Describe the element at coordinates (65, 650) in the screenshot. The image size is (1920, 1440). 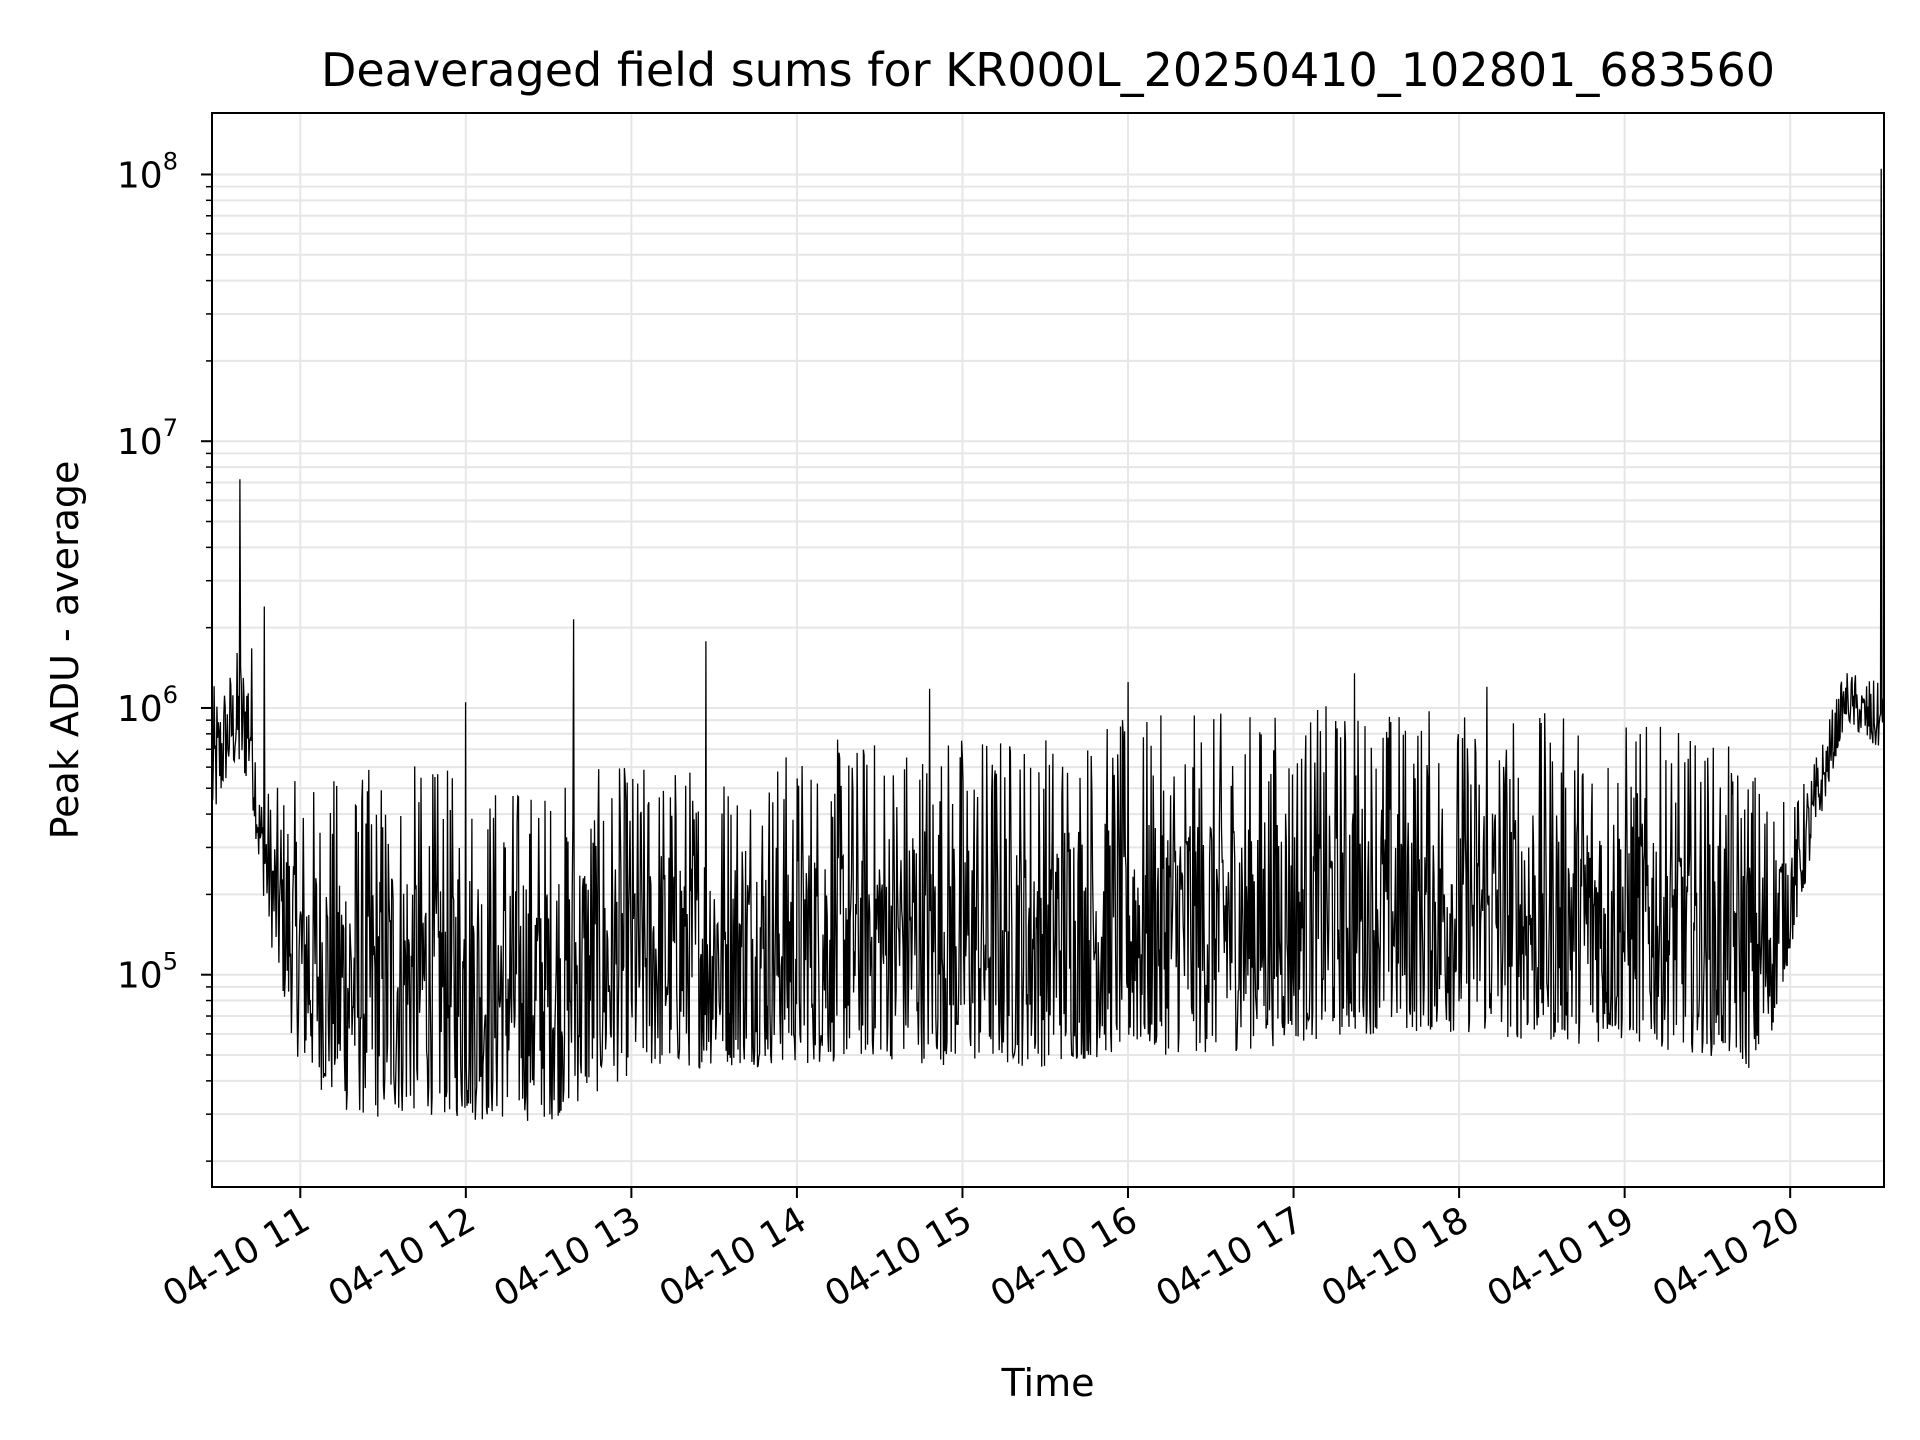
I see `y-axis-label: Peak ADU - average` at that location.